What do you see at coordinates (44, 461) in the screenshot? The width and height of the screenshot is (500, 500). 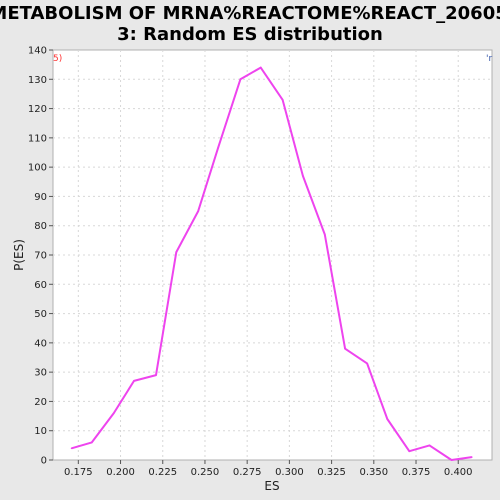 I see `y-tick-label: 0` at bounding box center [44, 461].